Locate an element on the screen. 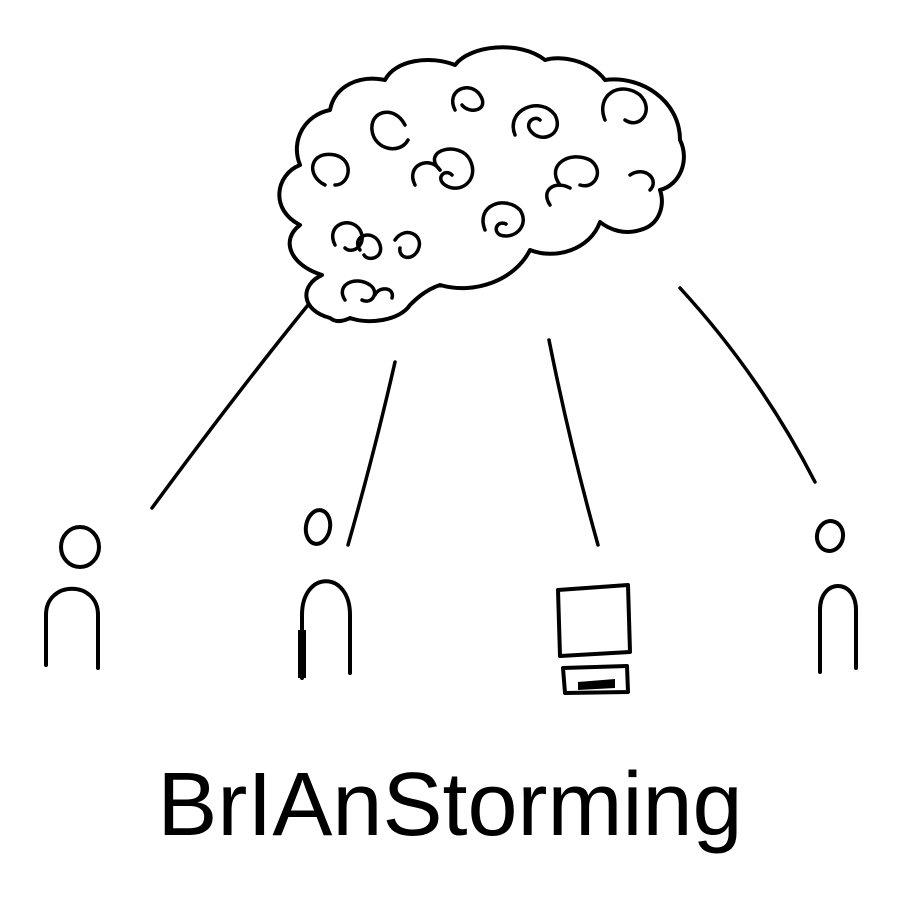 The width and height of the screenshot is (900, 900). computer-icon is located at coordinates (594, 639).